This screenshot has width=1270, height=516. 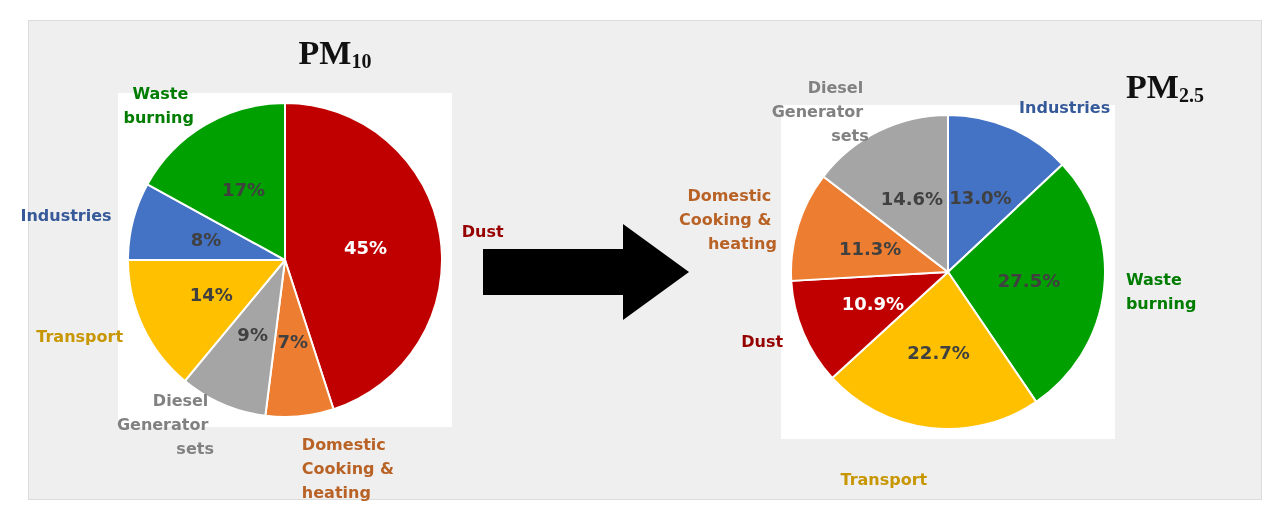 I want to click on data-label: 14%, so click(x=211, y=295).